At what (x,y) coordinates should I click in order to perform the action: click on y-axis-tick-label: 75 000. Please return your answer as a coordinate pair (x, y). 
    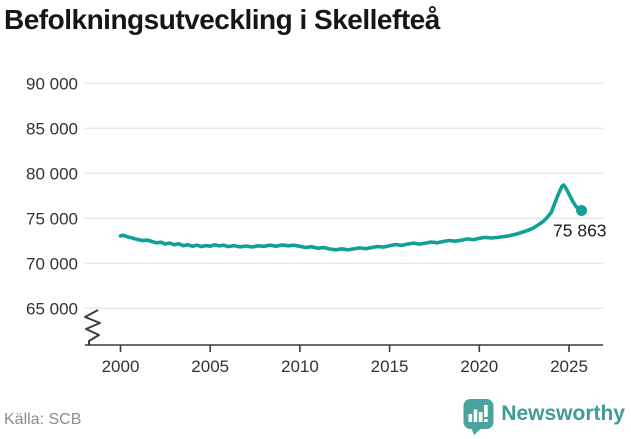
    Looking at the image, I should click on (52, 218).